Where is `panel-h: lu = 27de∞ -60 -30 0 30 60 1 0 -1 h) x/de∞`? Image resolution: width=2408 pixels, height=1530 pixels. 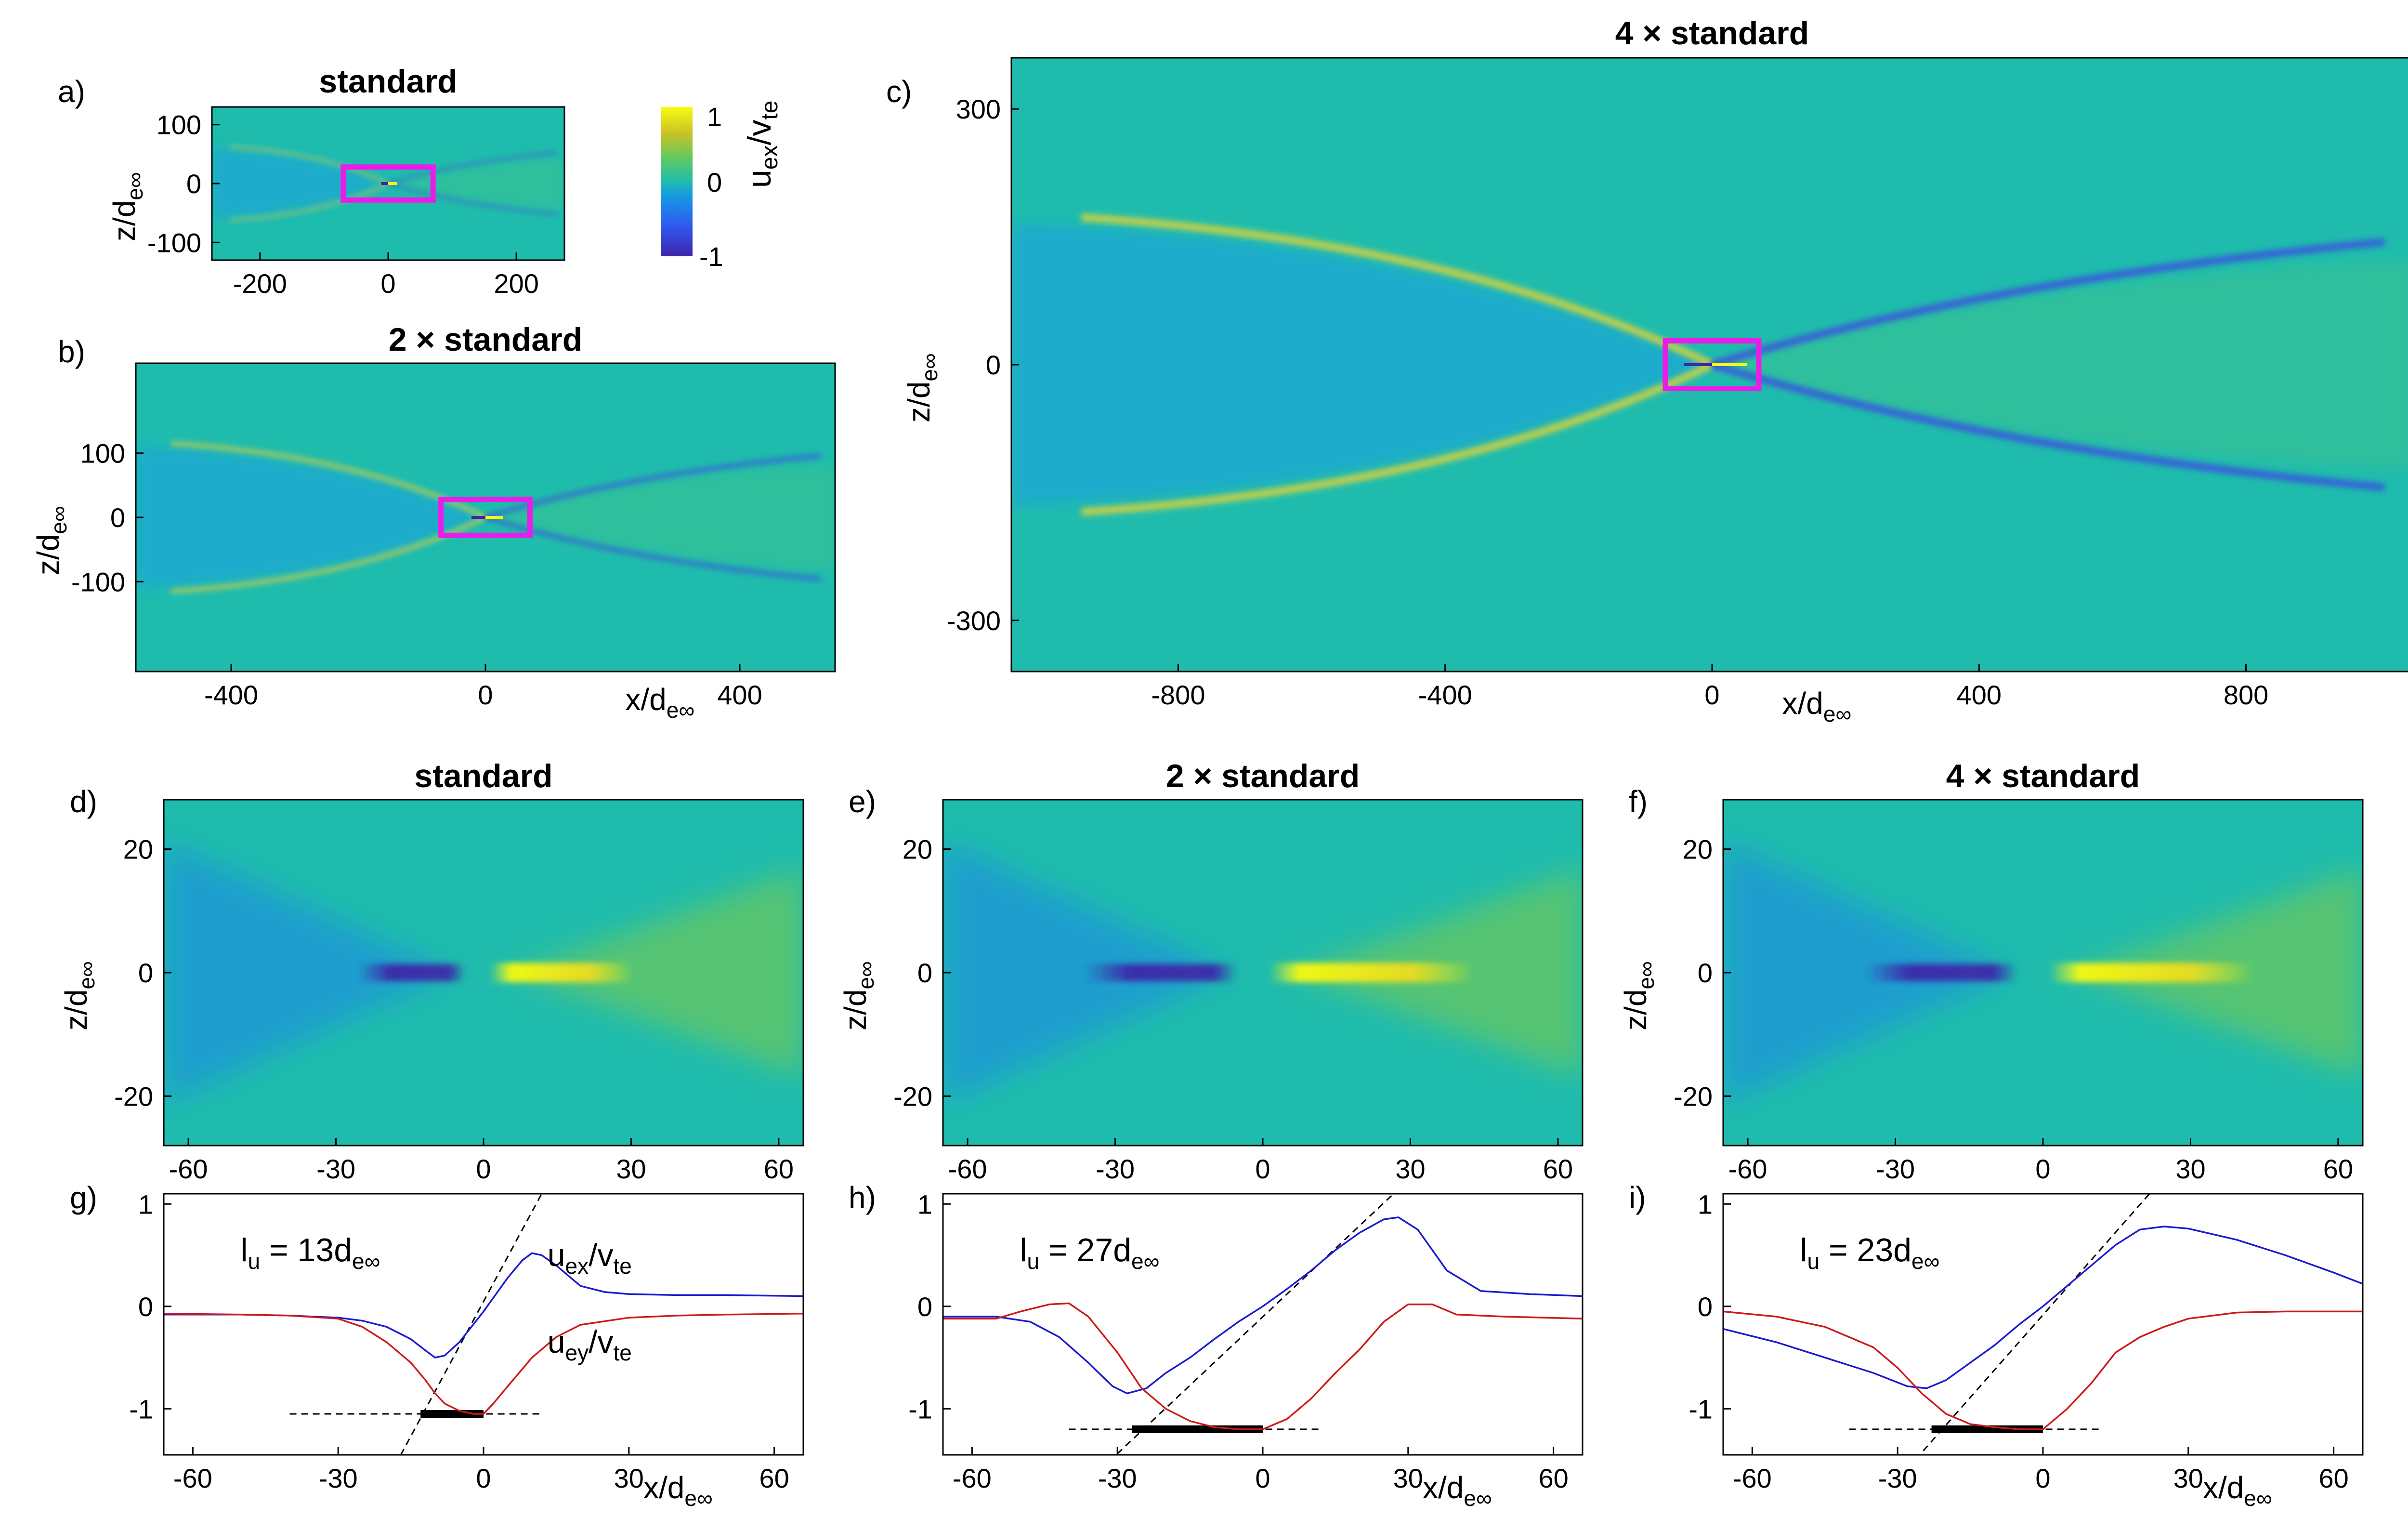 panel-h: lu = 27de∞ -60 -30 0 30 60 1 0 -1 h) x/de∞ is located at coordinates (1216, 1346).